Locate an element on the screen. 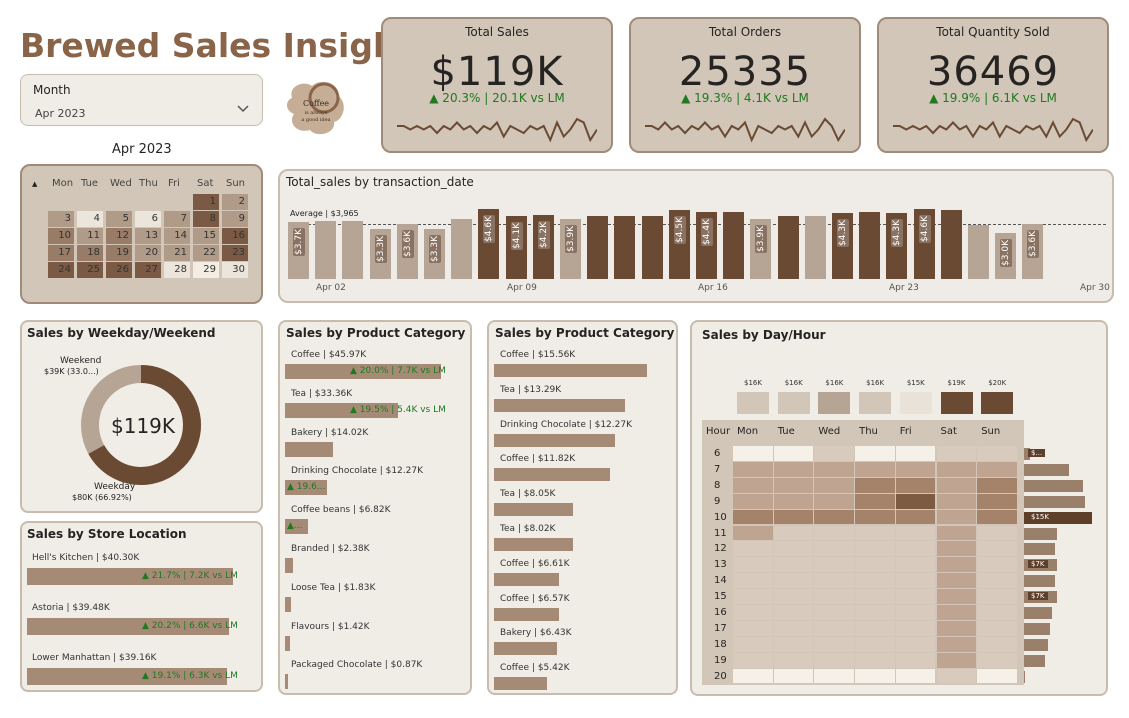 This screenshot has width=1129, height=718. sort-arrow-icon: ▲ is located at coordinates (35, 184).